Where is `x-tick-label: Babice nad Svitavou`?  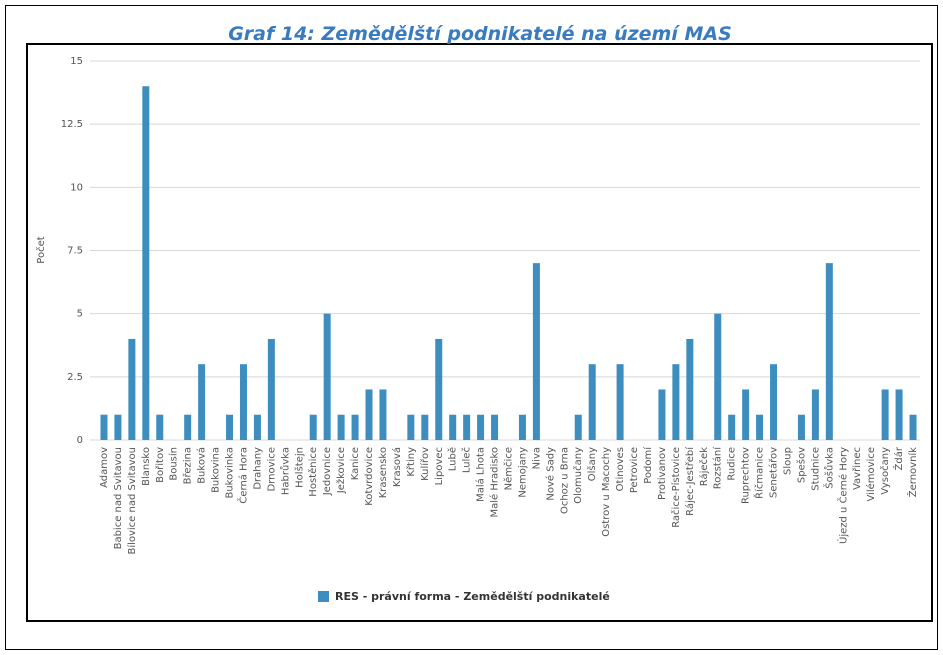
x-tick-label: Babice nad Svitavou is located at coordinates (118, 498).